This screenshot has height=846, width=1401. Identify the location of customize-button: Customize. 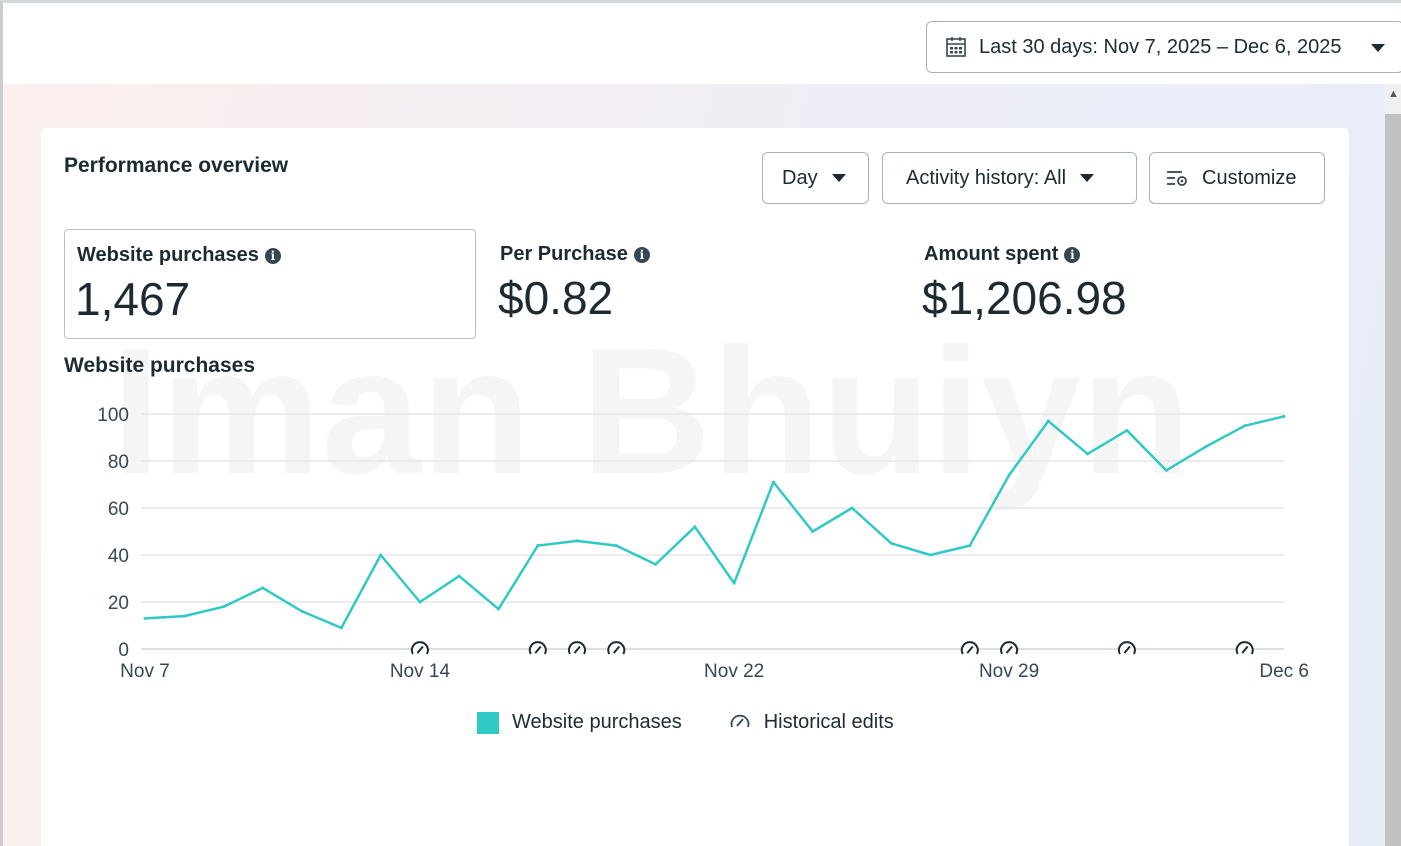
(1237, 178).